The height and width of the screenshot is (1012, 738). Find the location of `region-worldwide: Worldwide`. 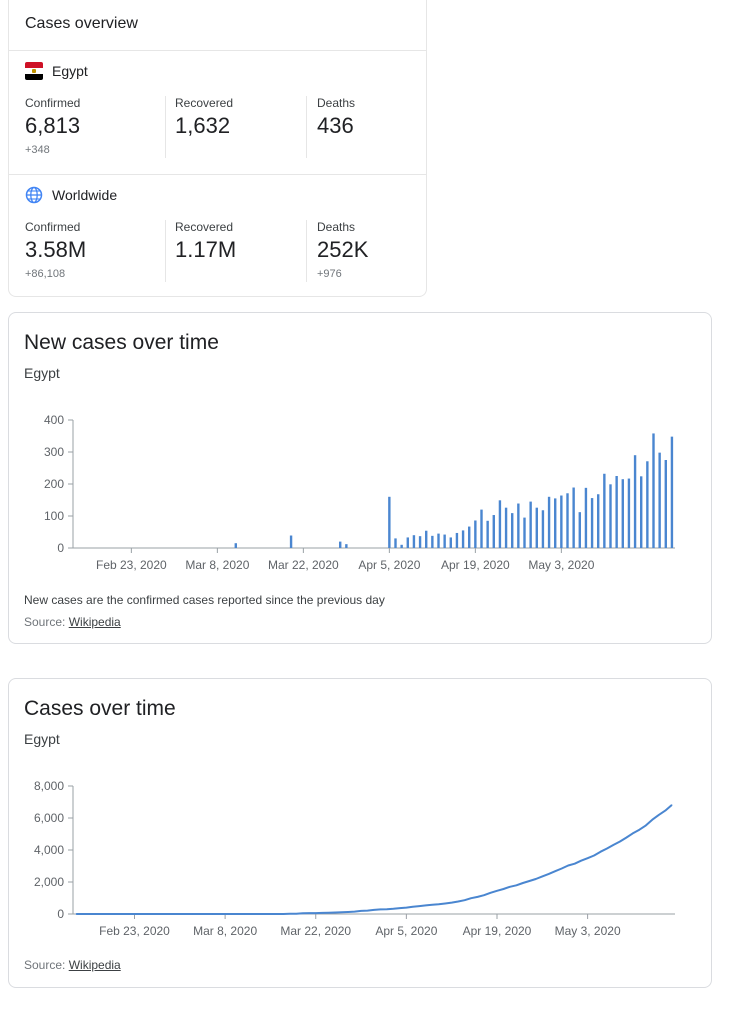

region-worldwide: Worldwide is located at coordinates (71, 195).